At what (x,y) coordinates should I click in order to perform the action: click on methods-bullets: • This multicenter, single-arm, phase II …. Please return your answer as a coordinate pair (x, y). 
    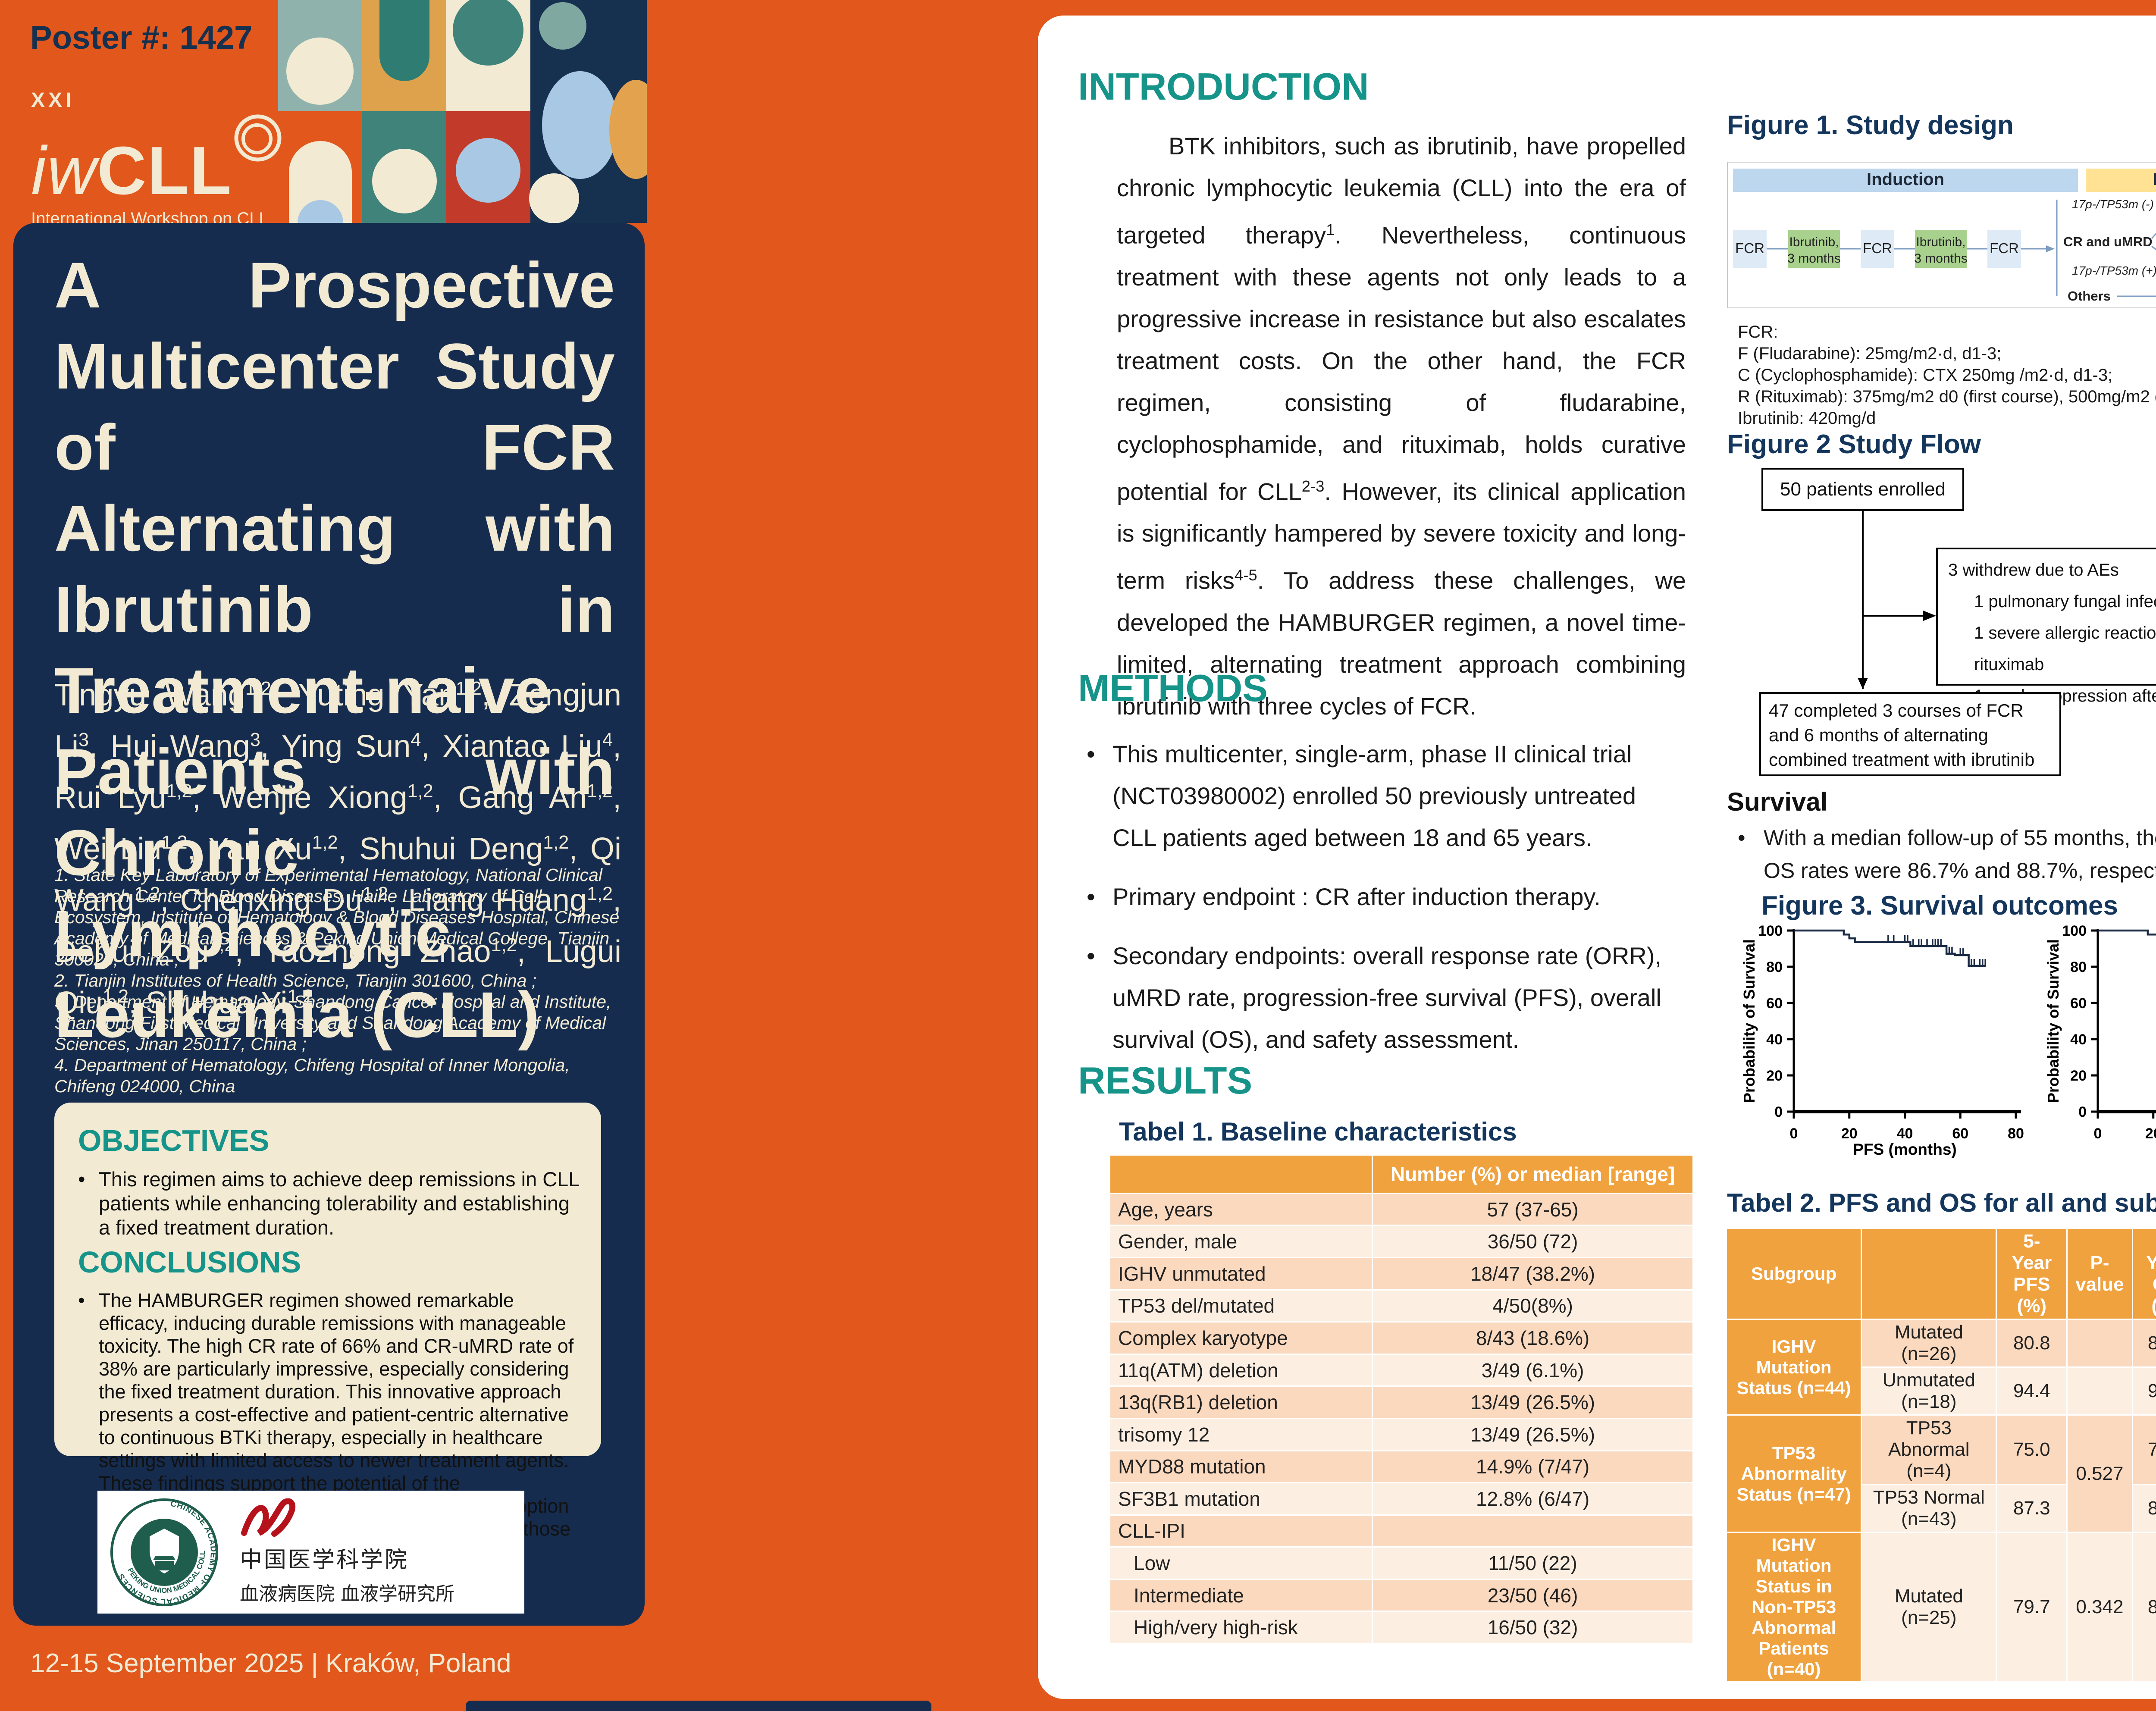
    Looking at the image, I should click on (1386, 905).